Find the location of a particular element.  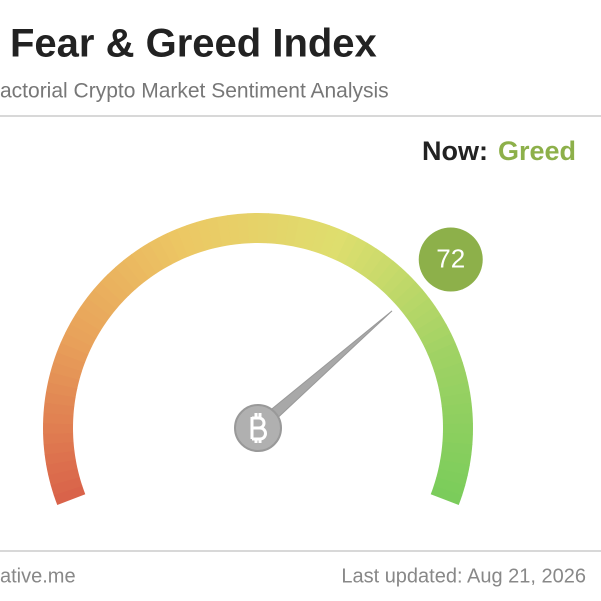

footer-updated: Last updated: Aug 21, 2026 is located at coordinates (463, 576).